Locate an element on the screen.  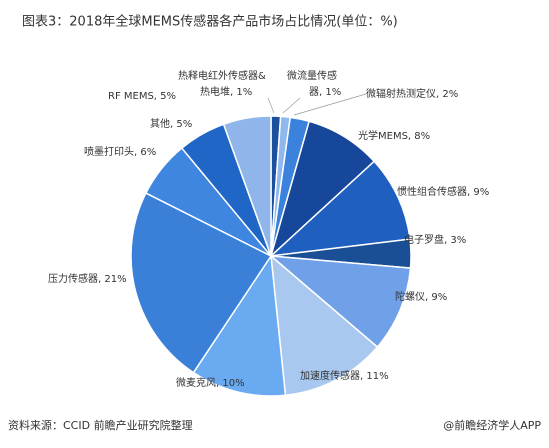
data-label: 加速度传感器, 11% is located at coordinates (344, 375).